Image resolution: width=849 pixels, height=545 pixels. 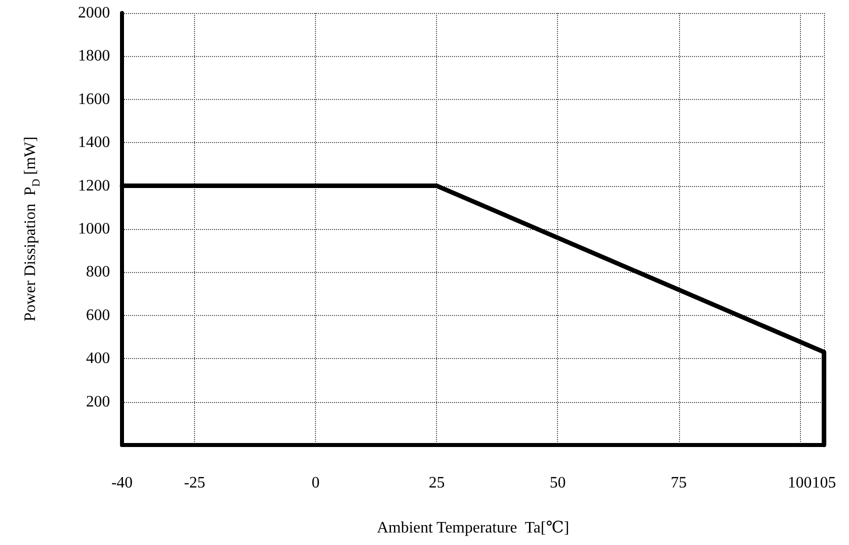 I want to click on y-axis-title: Power Dissipation PD [mW], so click(x=32, y=229).